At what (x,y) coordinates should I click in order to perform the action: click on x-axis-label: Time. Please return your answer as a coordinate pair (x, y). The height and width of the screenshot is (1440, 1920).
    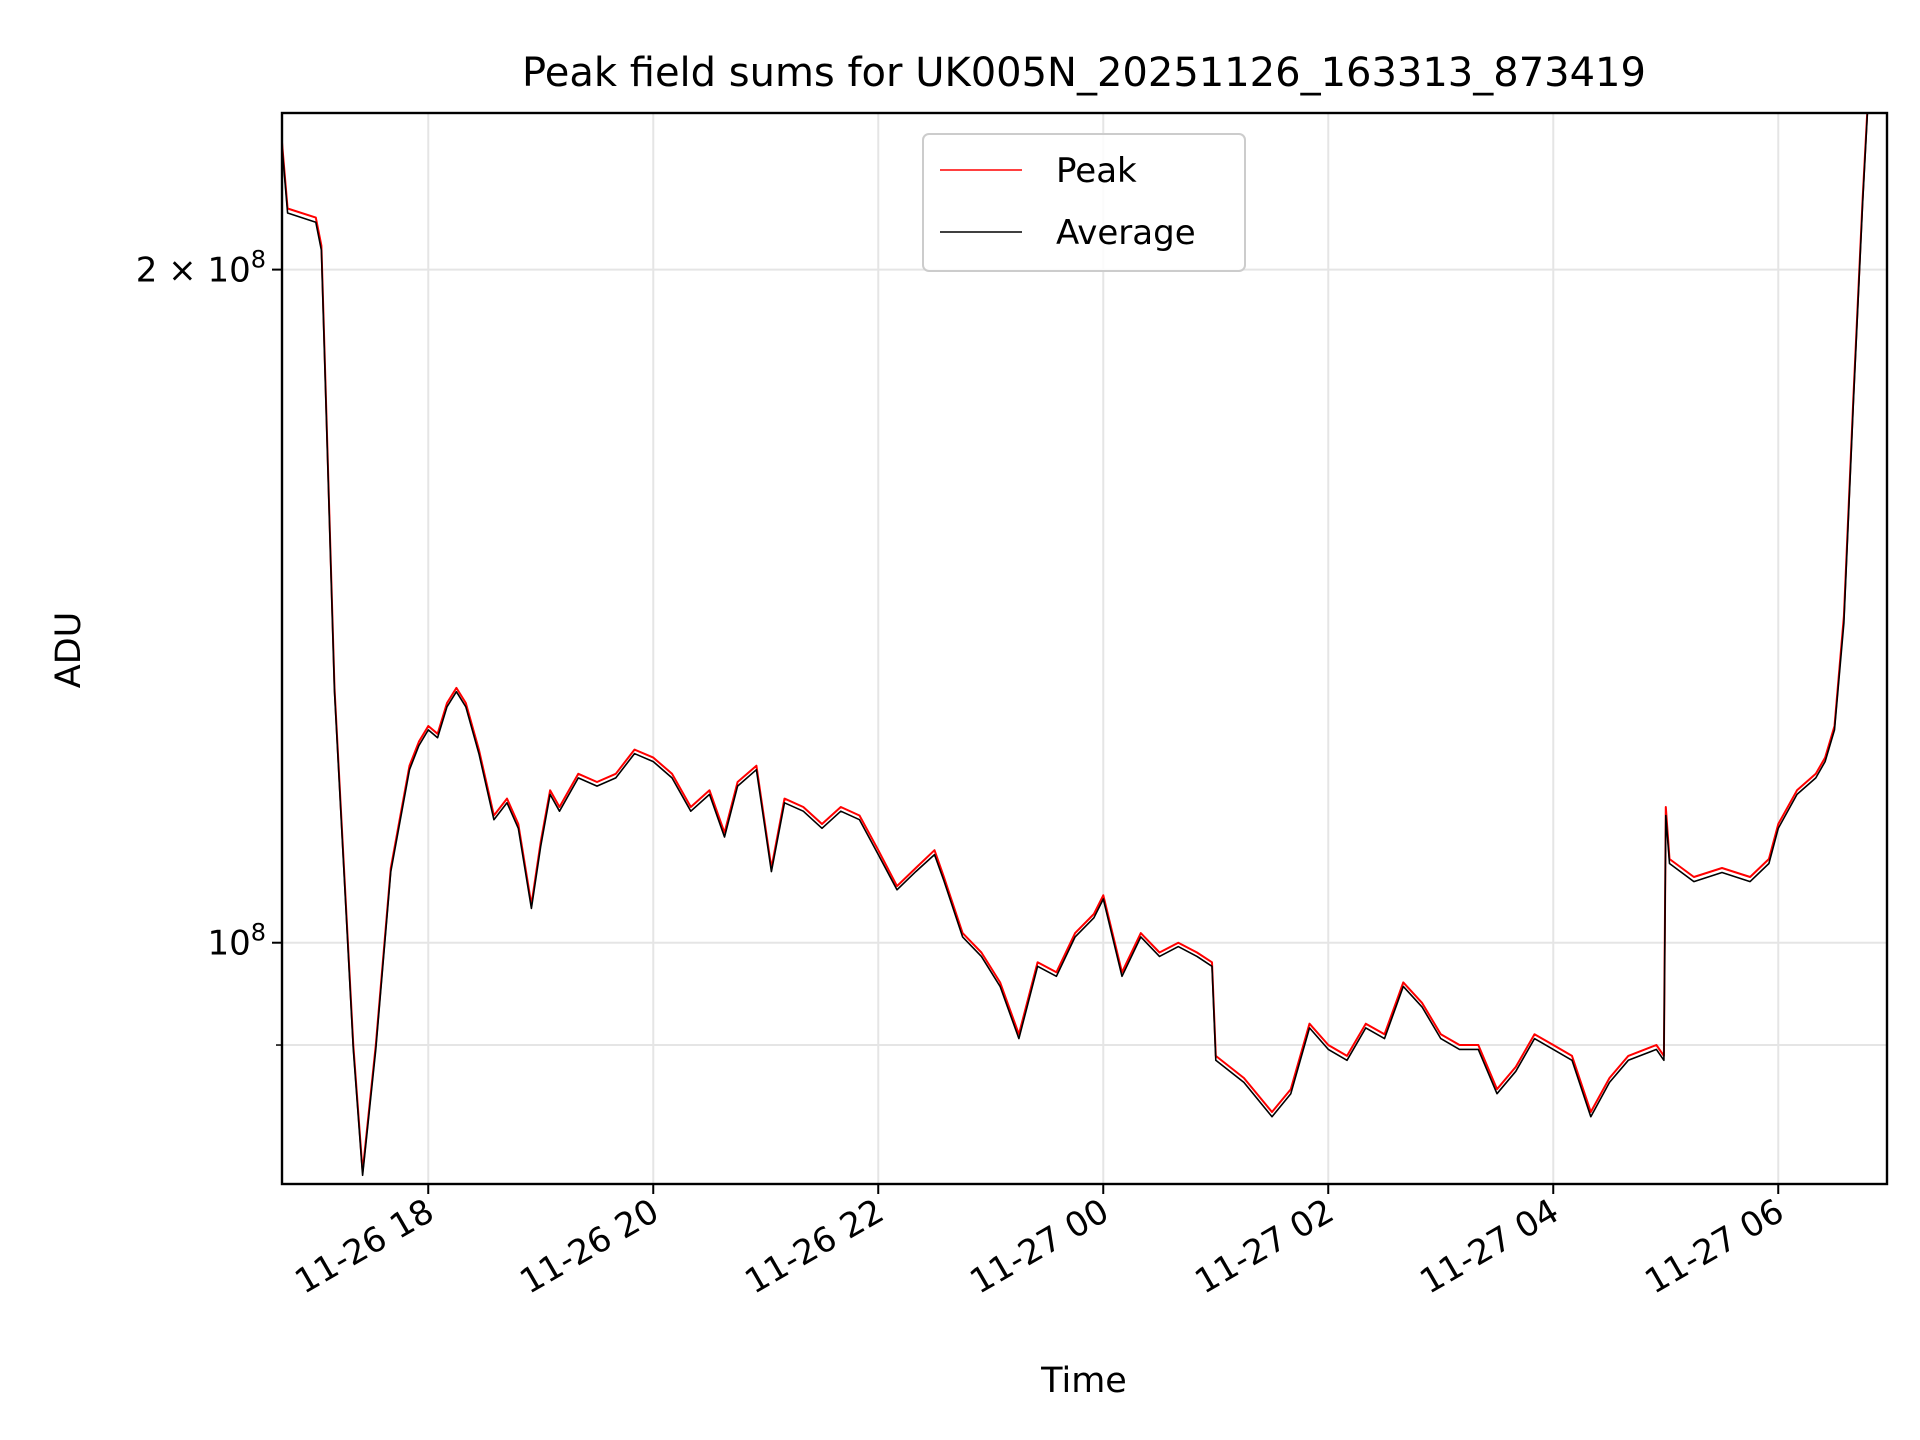
    Looking at the image, I should click on (1083, 1381).